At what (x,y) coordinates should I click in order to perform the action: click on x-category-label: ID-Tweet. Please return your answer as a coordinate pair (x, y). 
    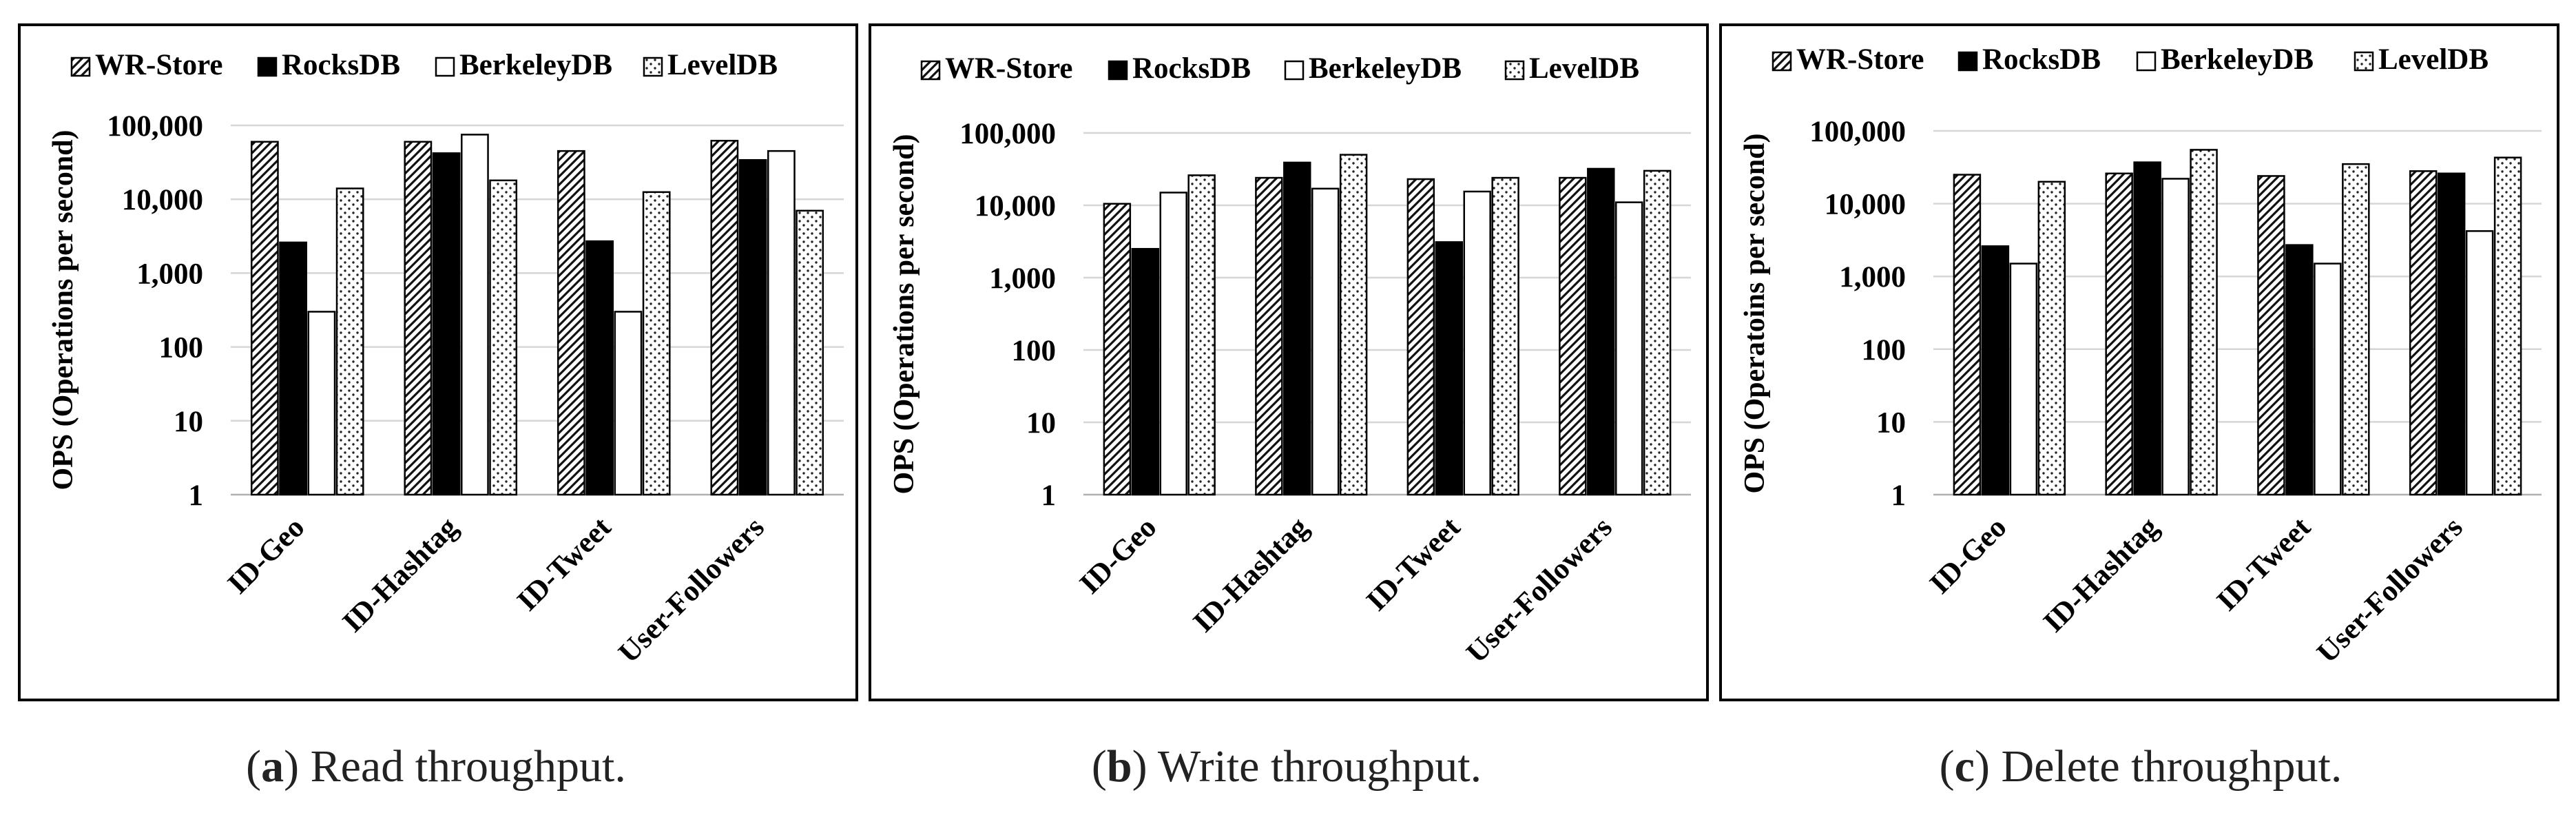
    Looking at the image, I should click on (2264, 563).